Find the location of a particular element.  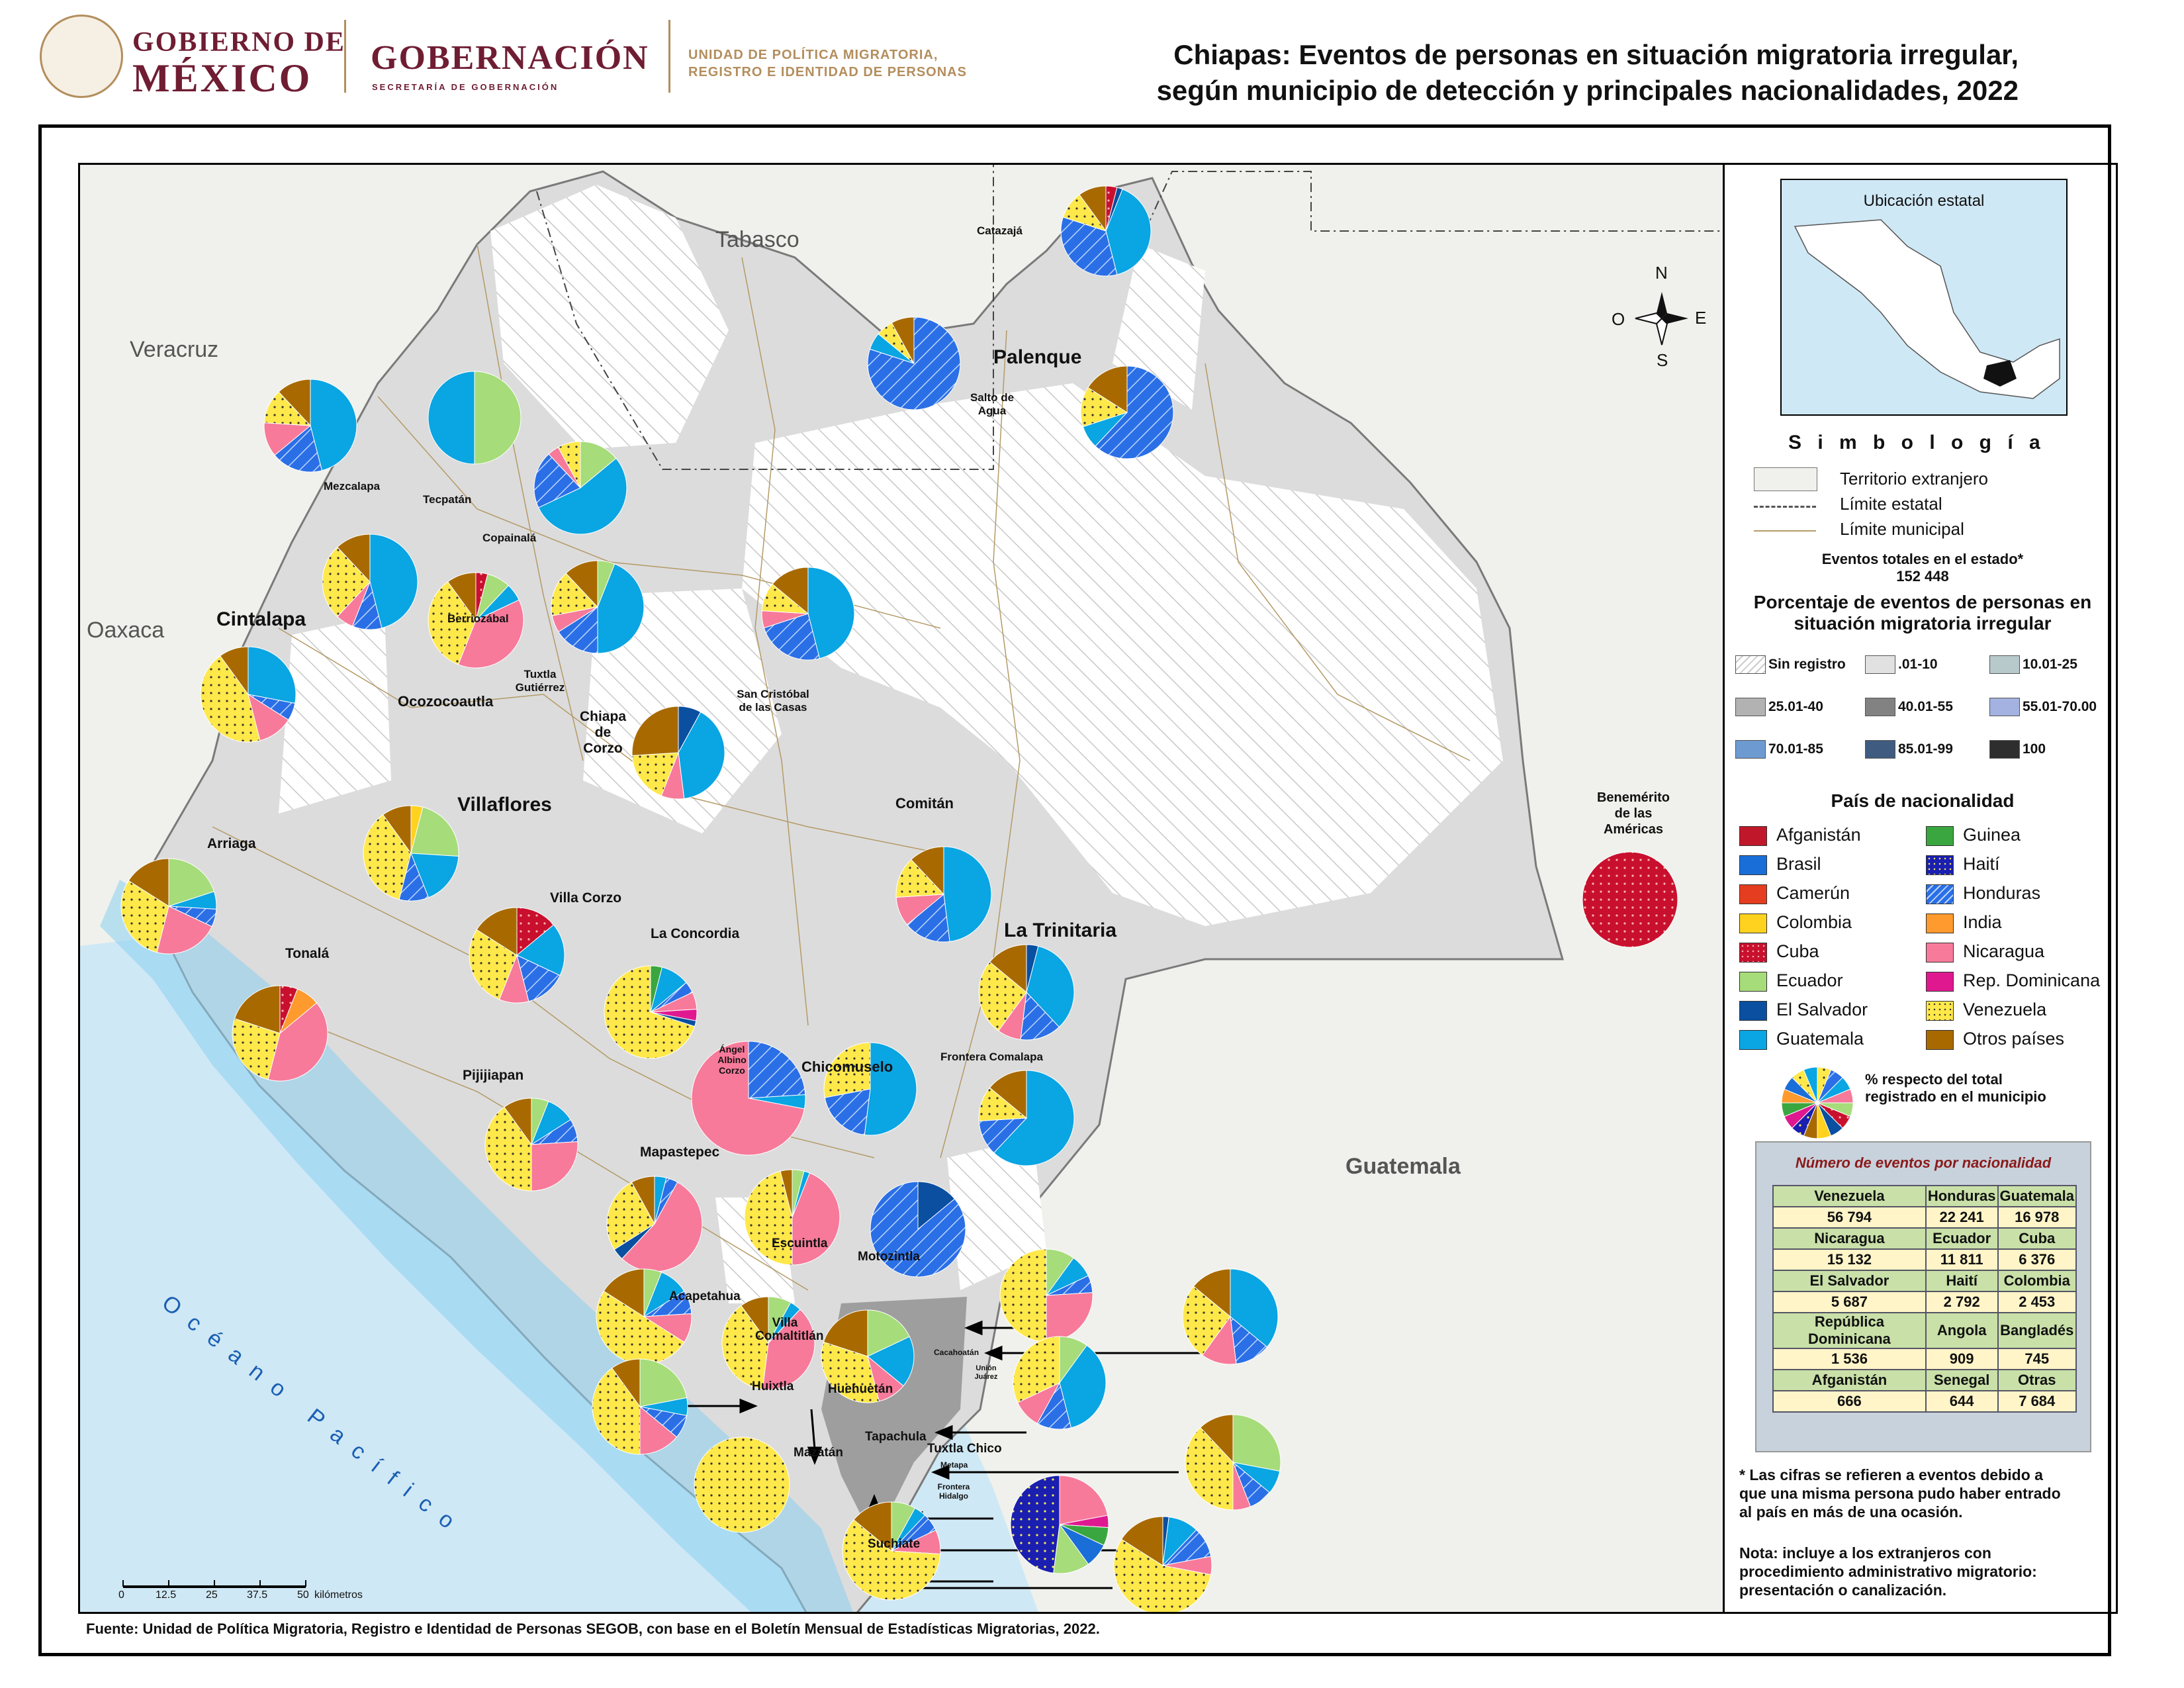

mun-label: Mapastepec is located at coordinates (680, 1152).